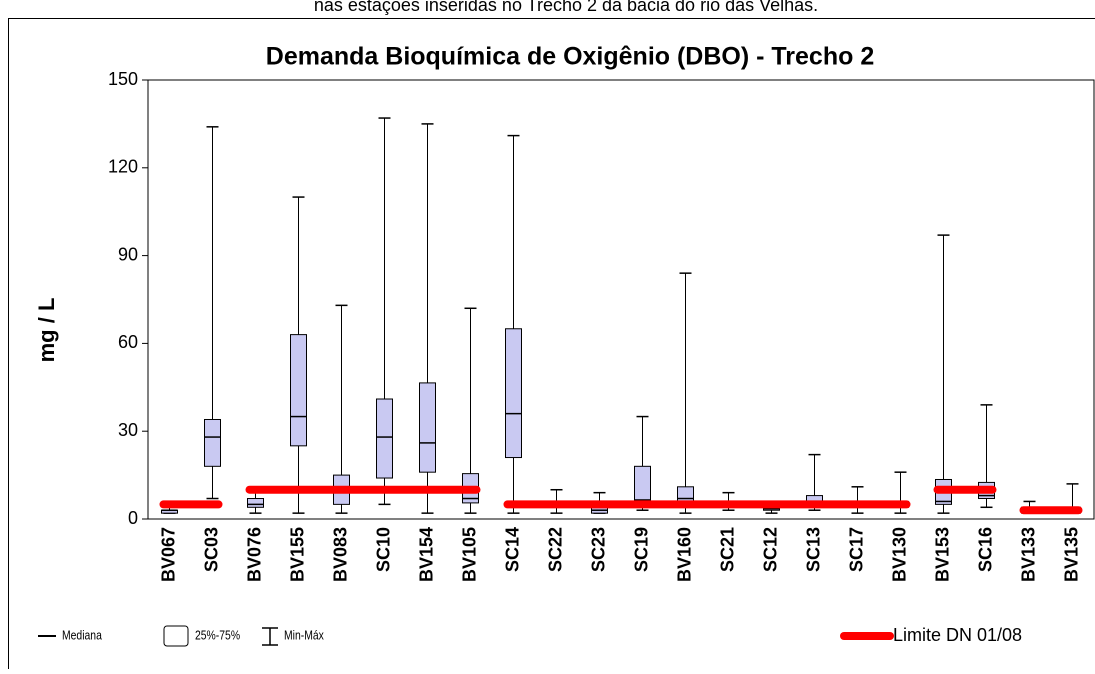 This screenshot has width=1095, height=674. Describe the element at coordinates (133, 518) in the screenshot. I see `y-tick-label: 0` at that location.